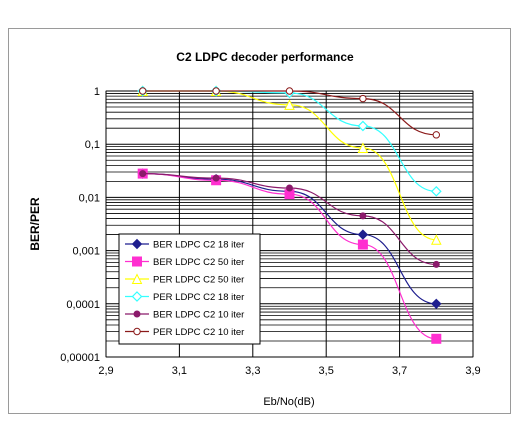 The width and height of the screenshot is (521, 422). Describe the element at coordinates (198, 262) in the screenshot. I see `legend-label: BER LDPC C2 50 iter` at that location.